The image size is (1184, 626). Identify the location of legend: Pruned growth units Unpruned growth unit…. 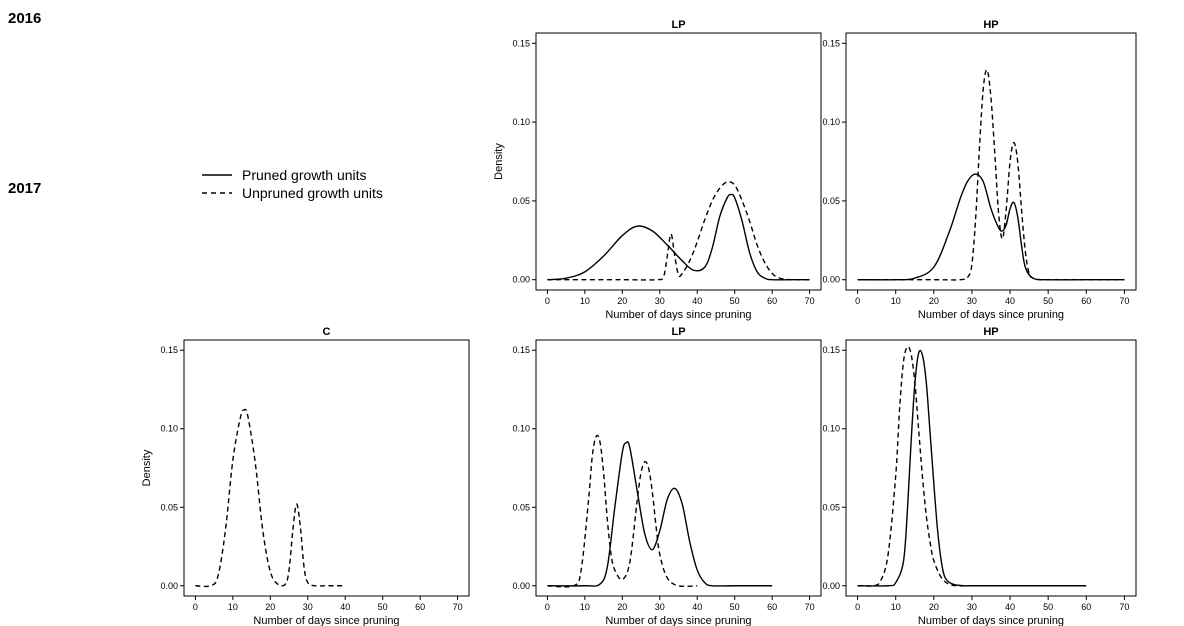
(292, 184).